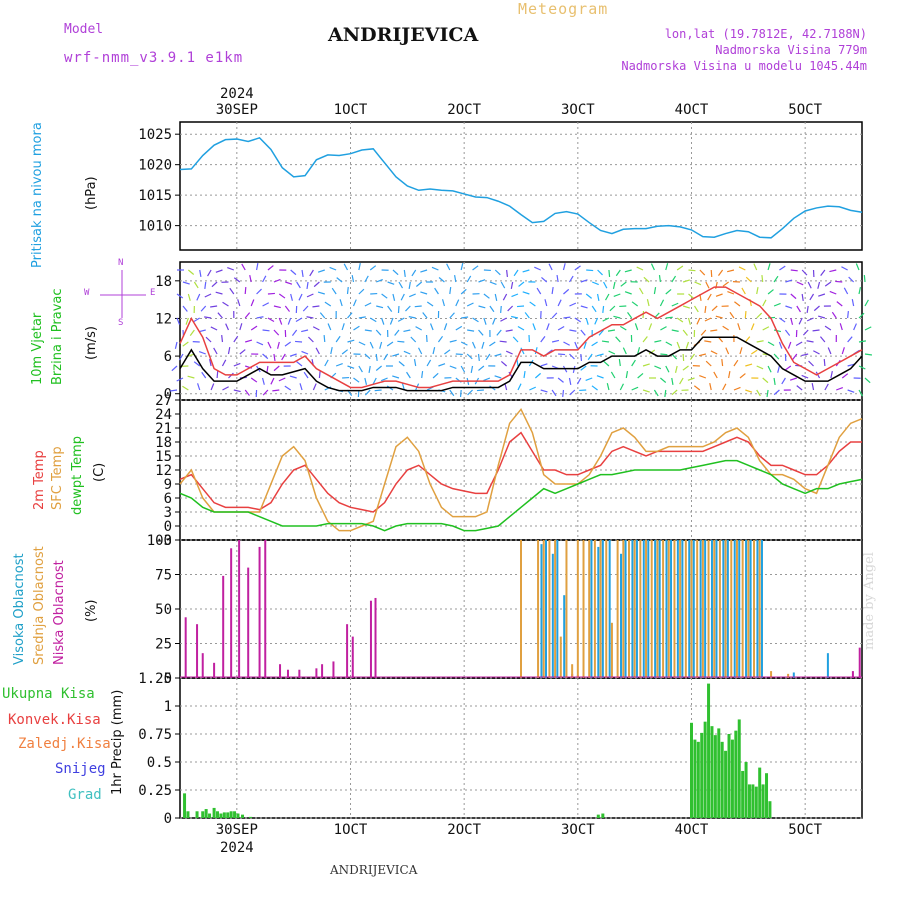  What do you see at coordinates (403, 35) in the screenshot?
I see `station-title: ANDRIJEVICA` at bounding box center [403, 35].